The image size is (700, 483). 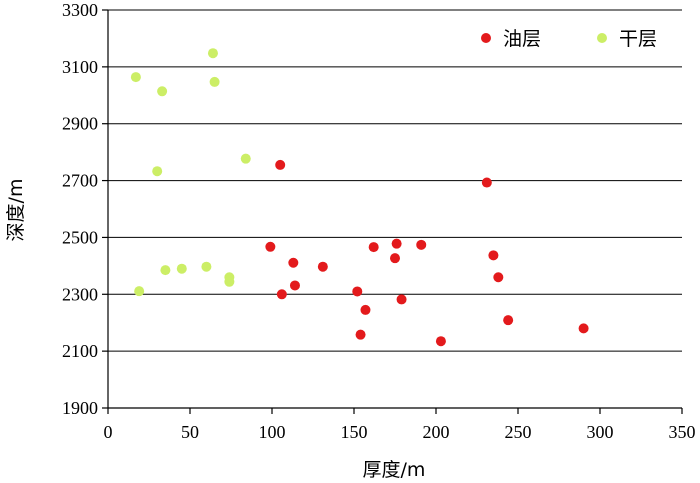 I want to click on y-tick-label: 1900, so click(x=80, y=408).